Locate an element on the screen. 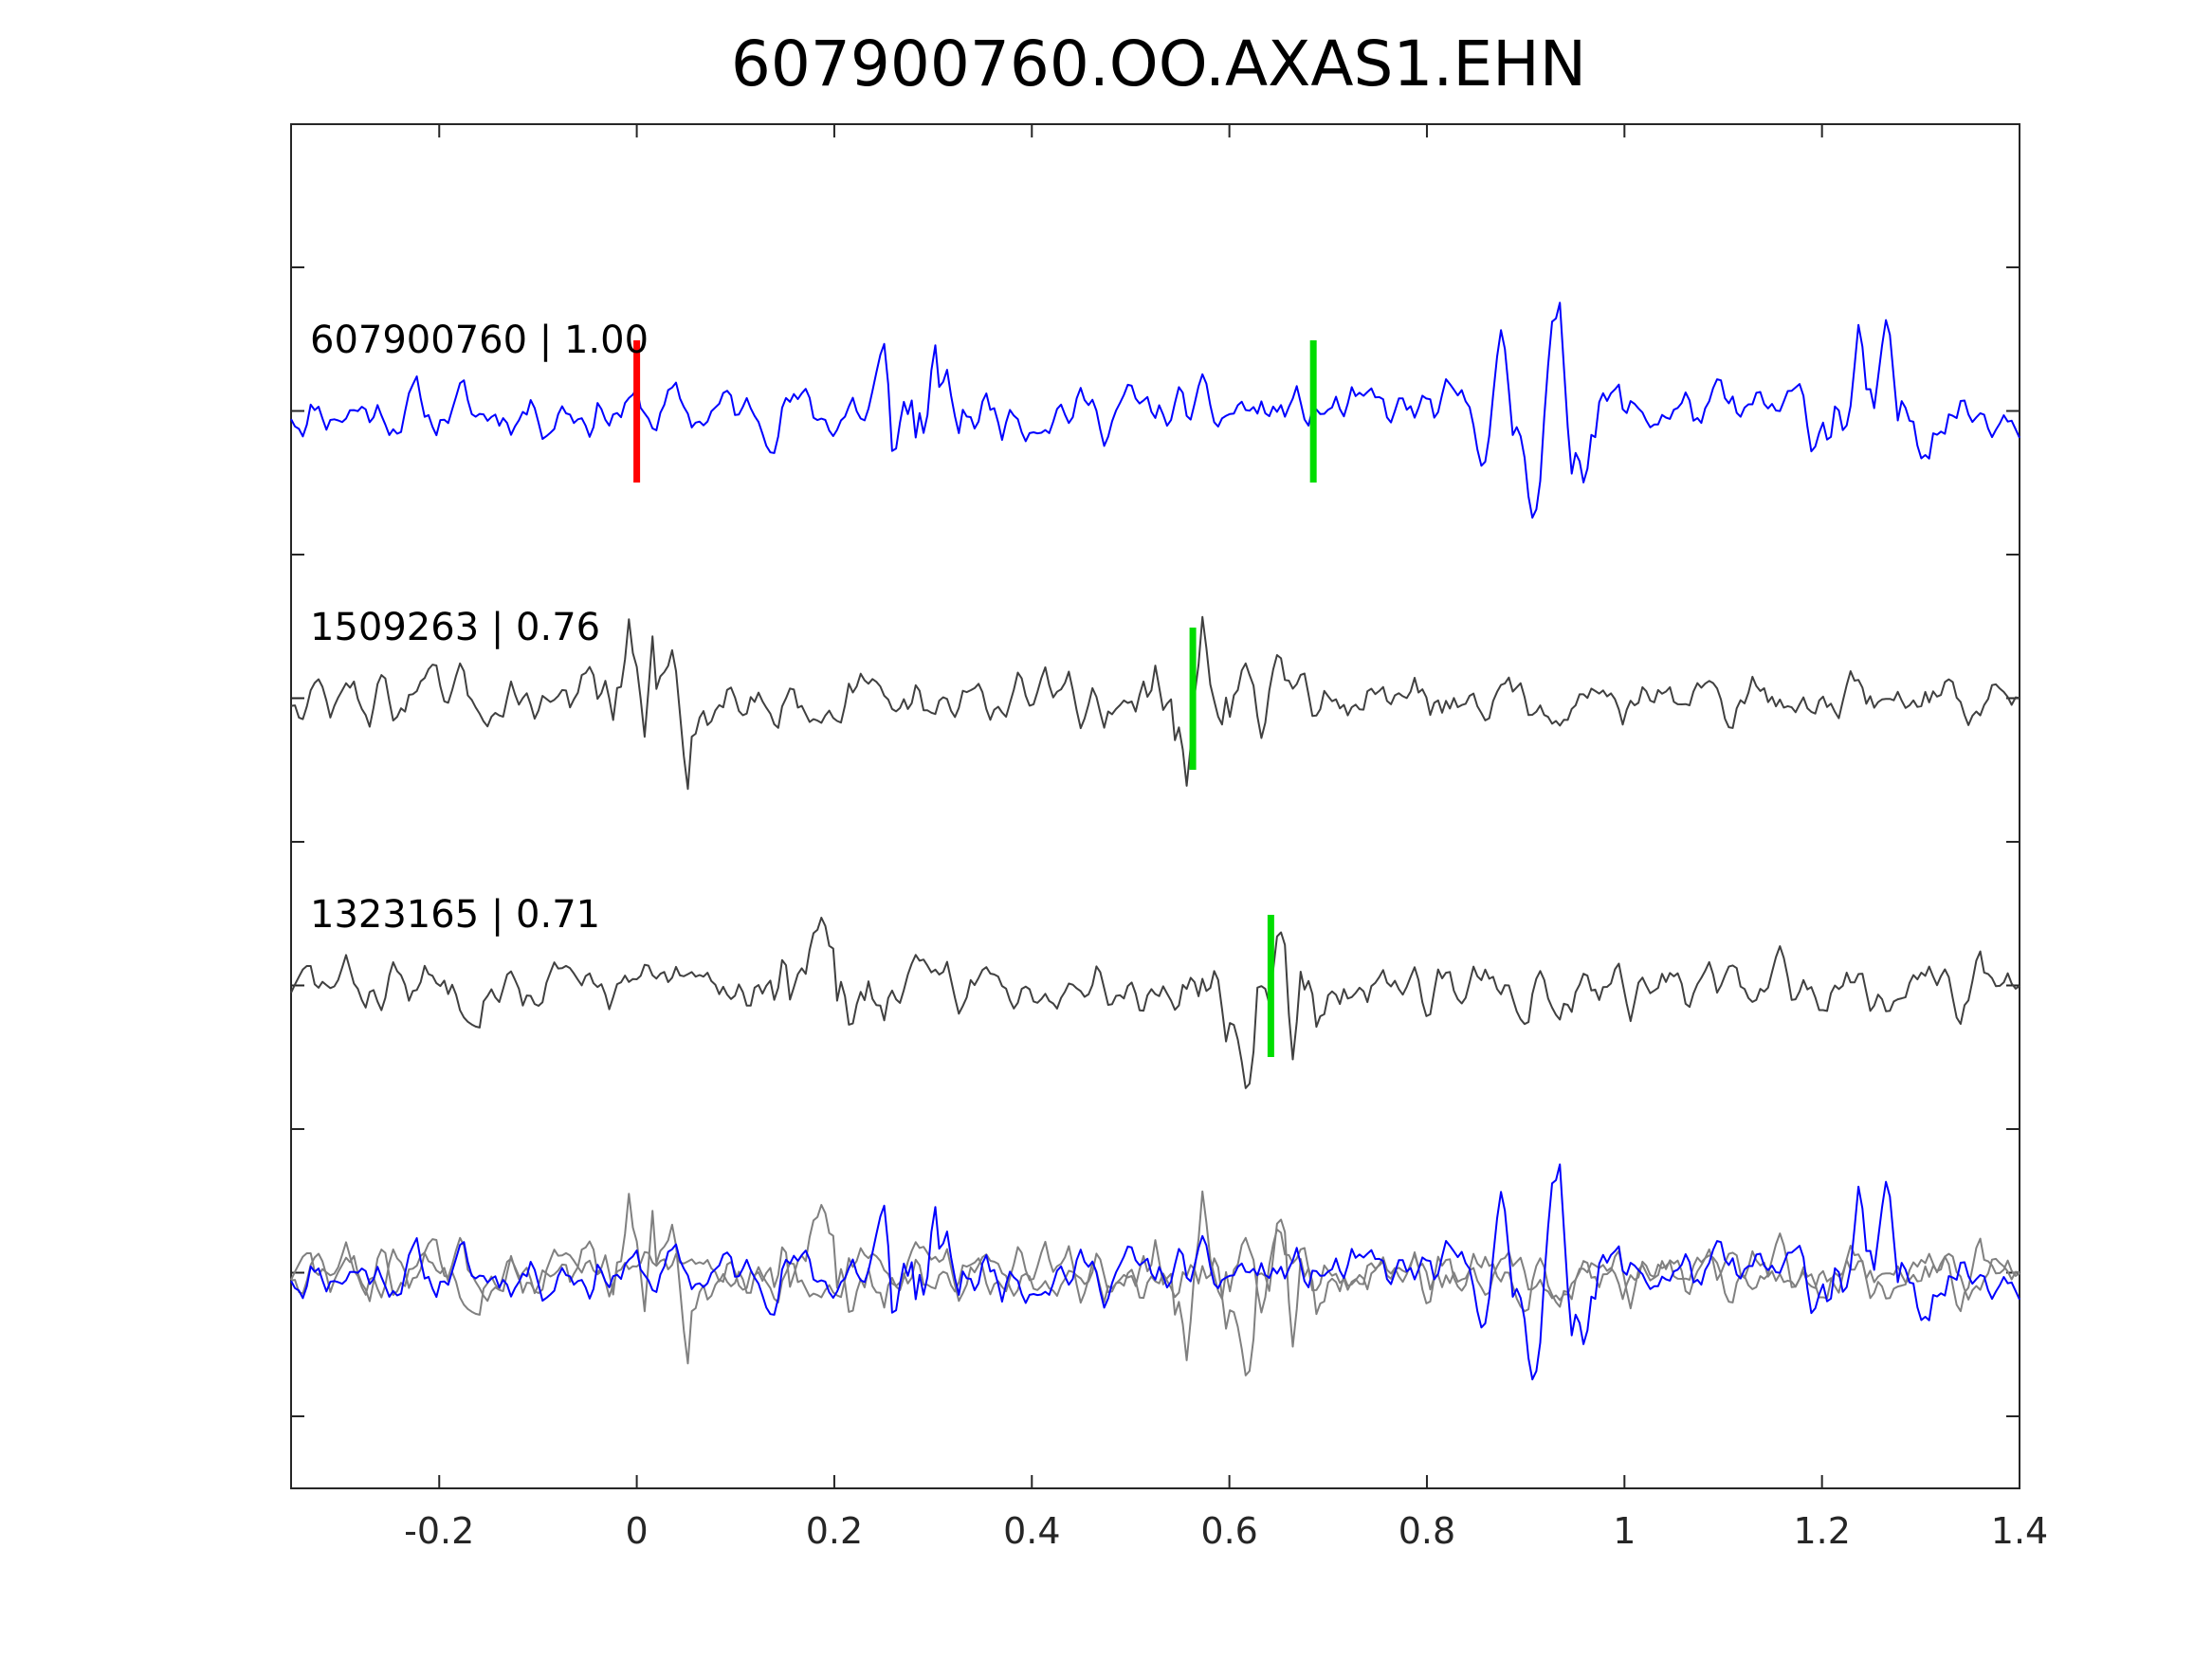 The image size is (2212, 1659). trace-label: 607900760 | 1.00 is located at coordinates (479, 340).